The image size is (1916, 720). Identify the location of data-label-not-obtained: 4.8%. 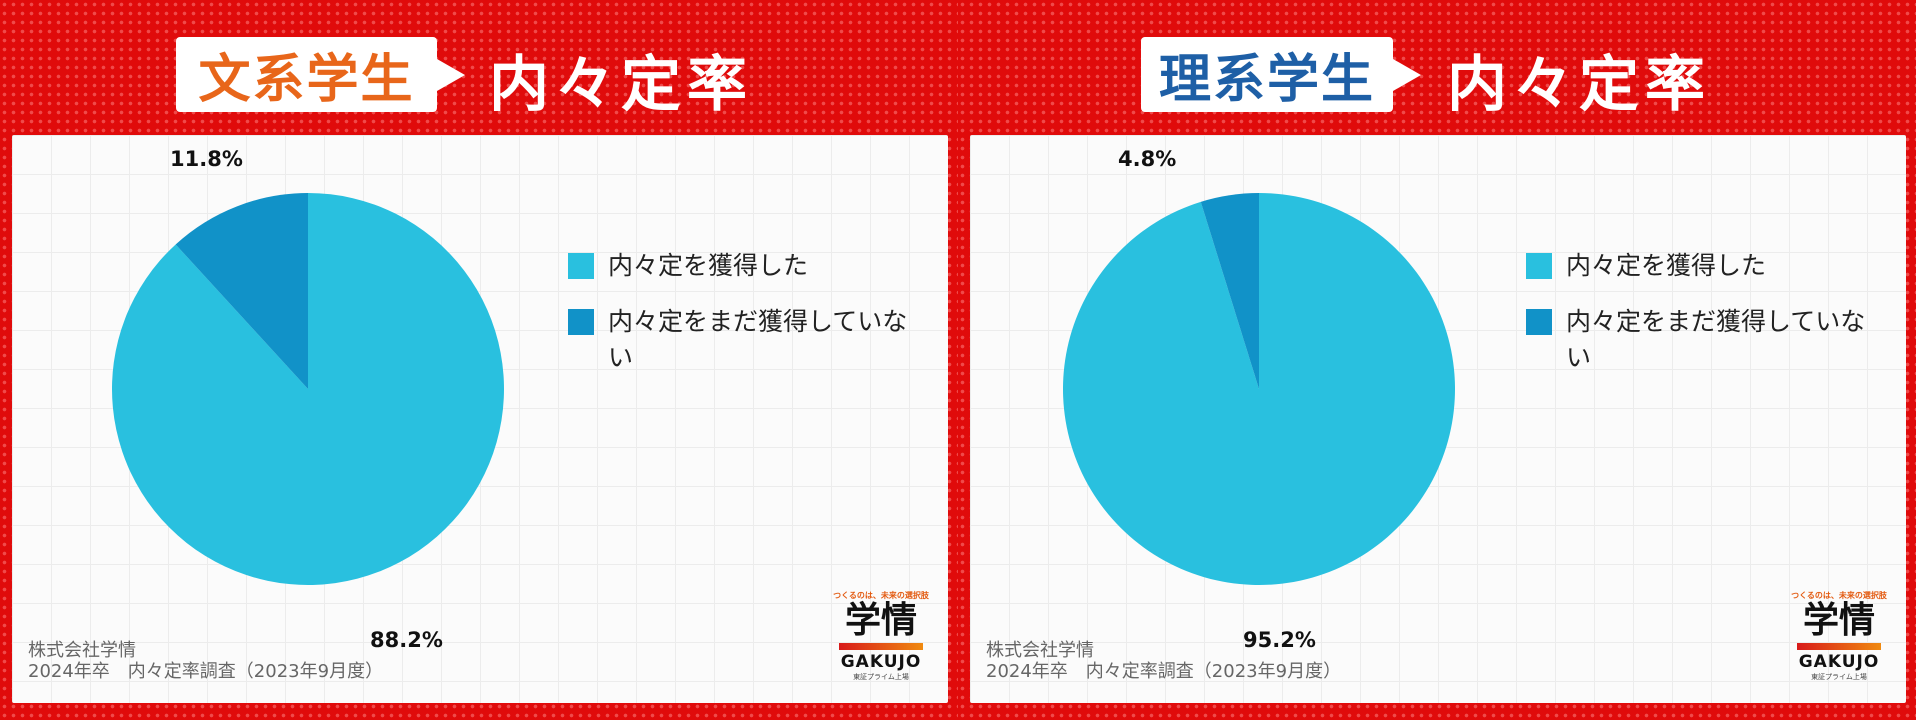
(1147, 159).